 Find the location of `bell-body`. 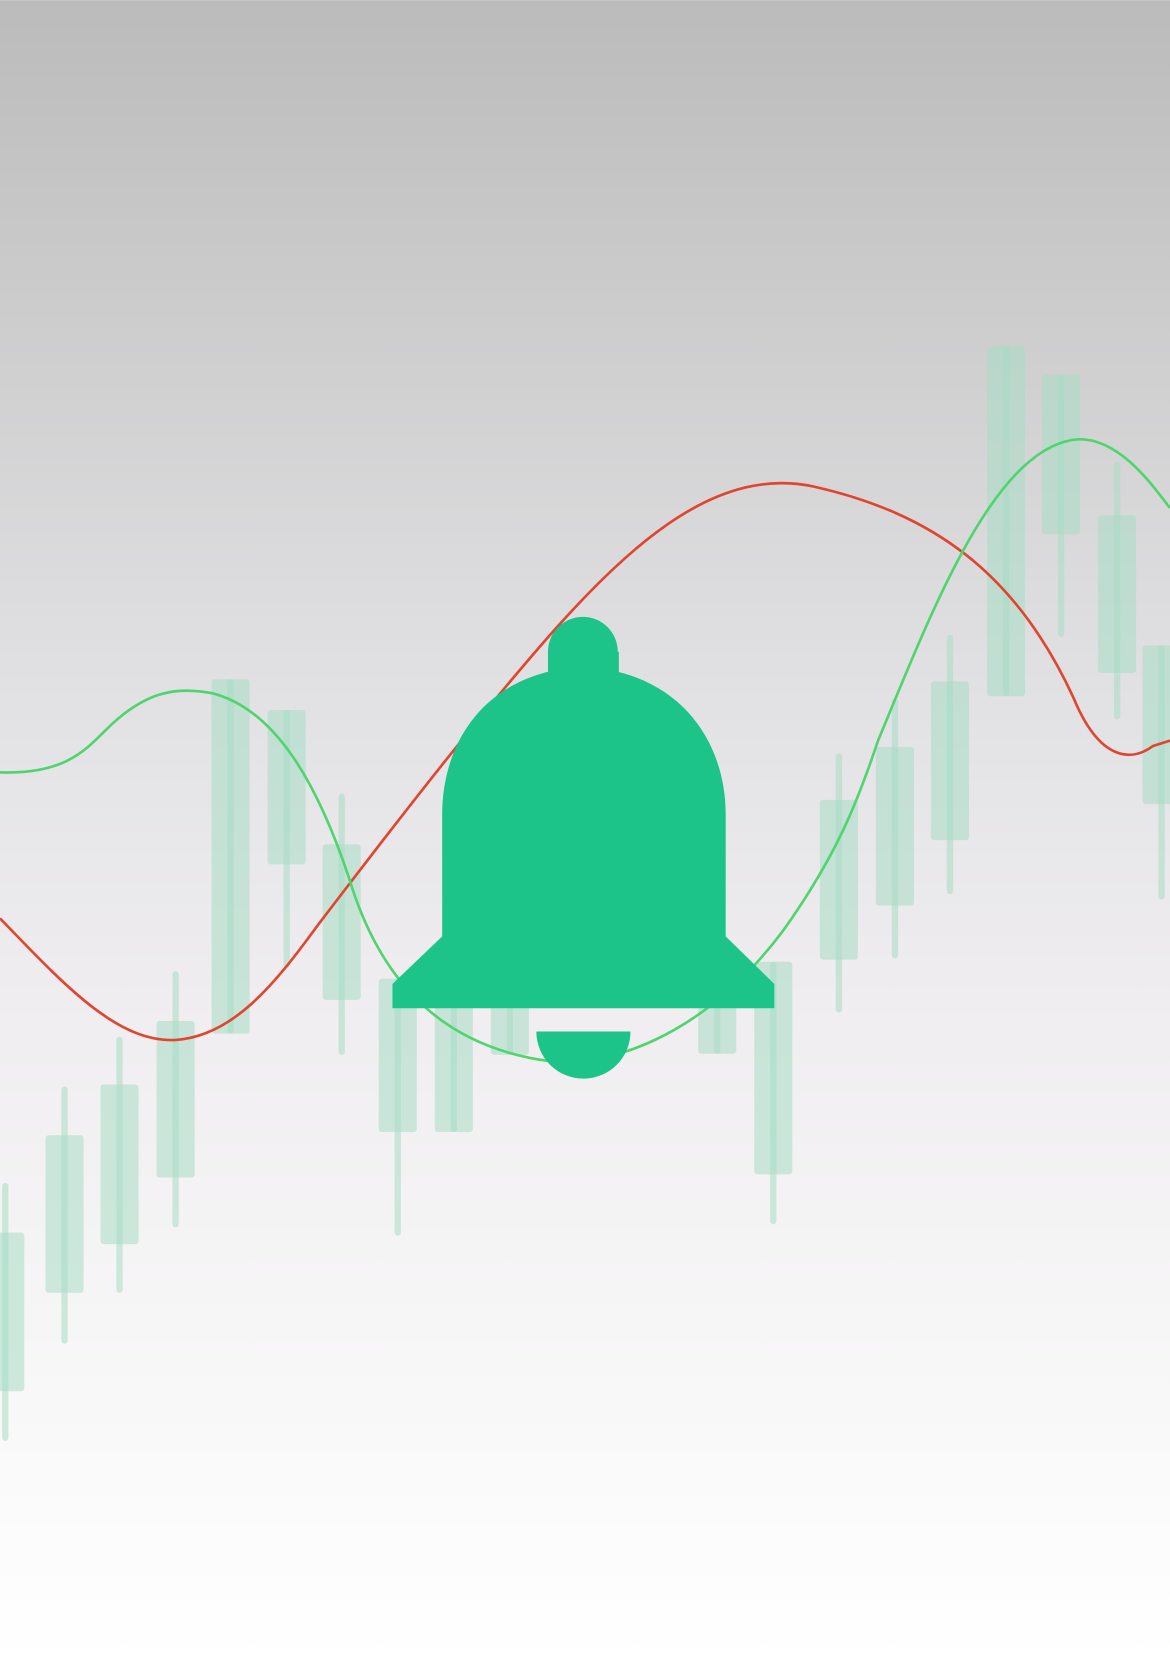

bell-body is located at coordinates (583, 837).